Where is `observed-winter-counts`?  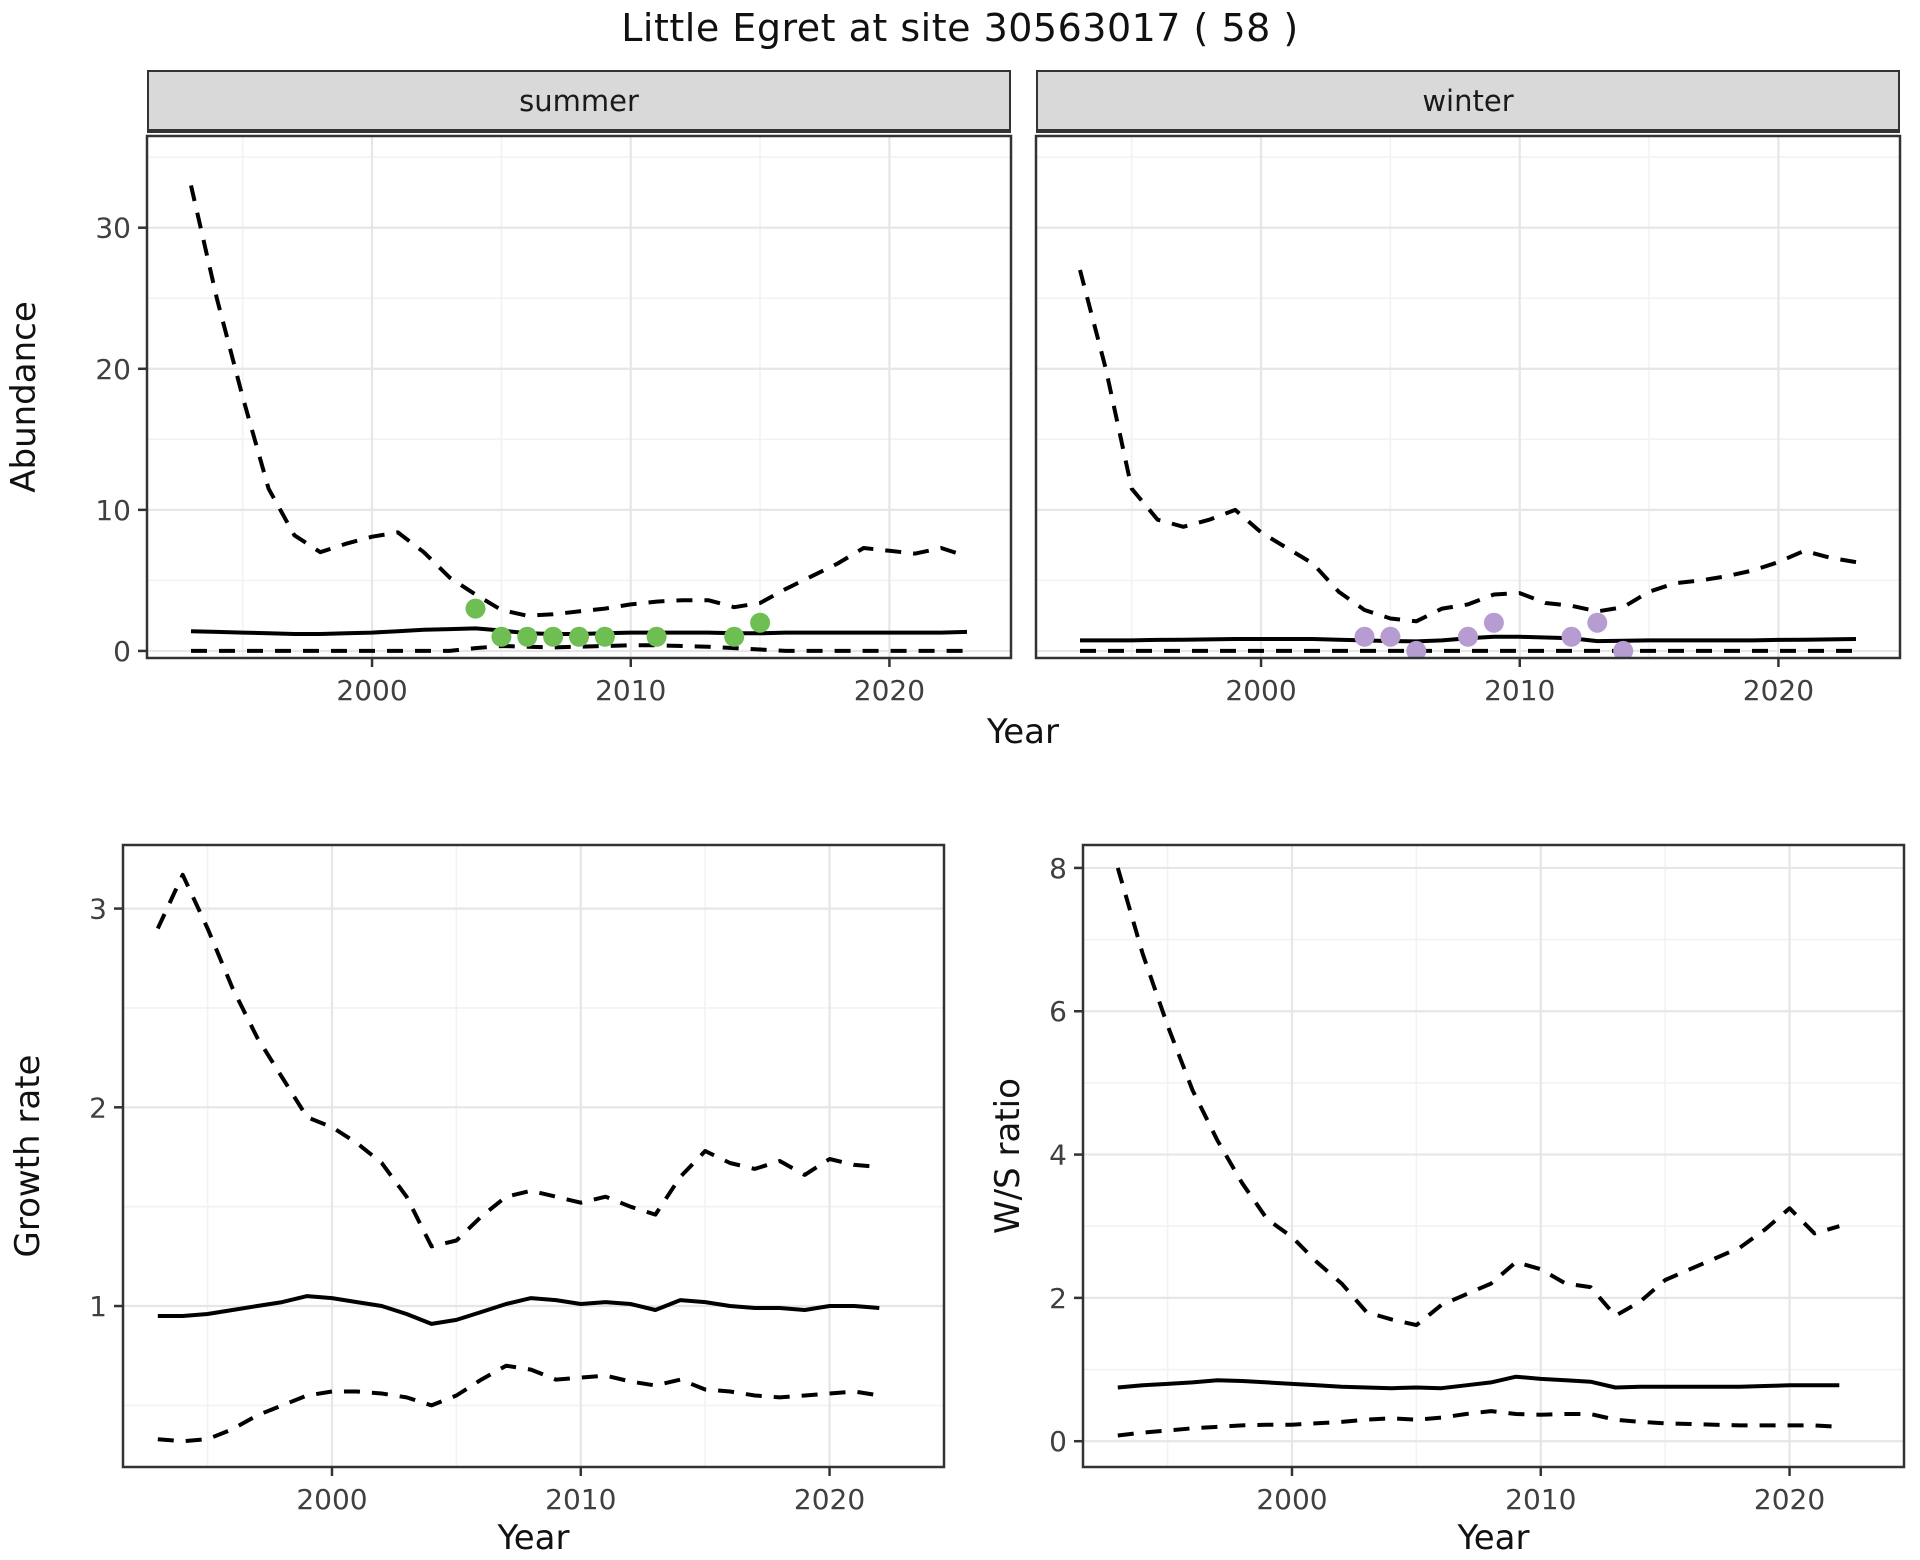
observed-winter-counts is located at coordinates (1494, 635).